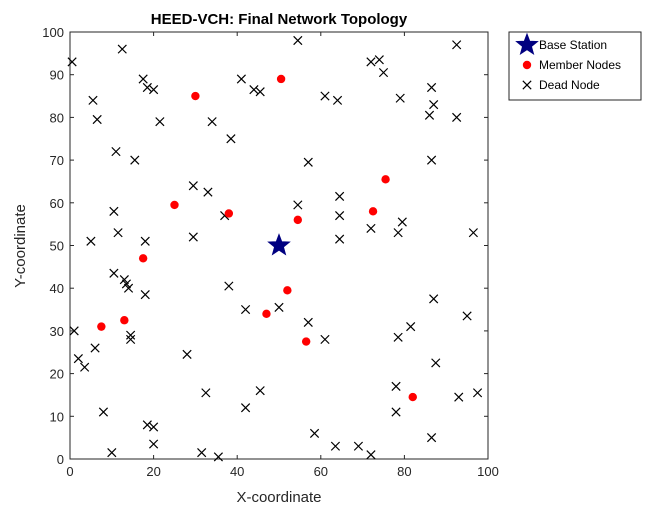 Image resolution: width=652 pixels, height=512 pixels. I want to click on x-tick-label: 60, so click(321, 471).